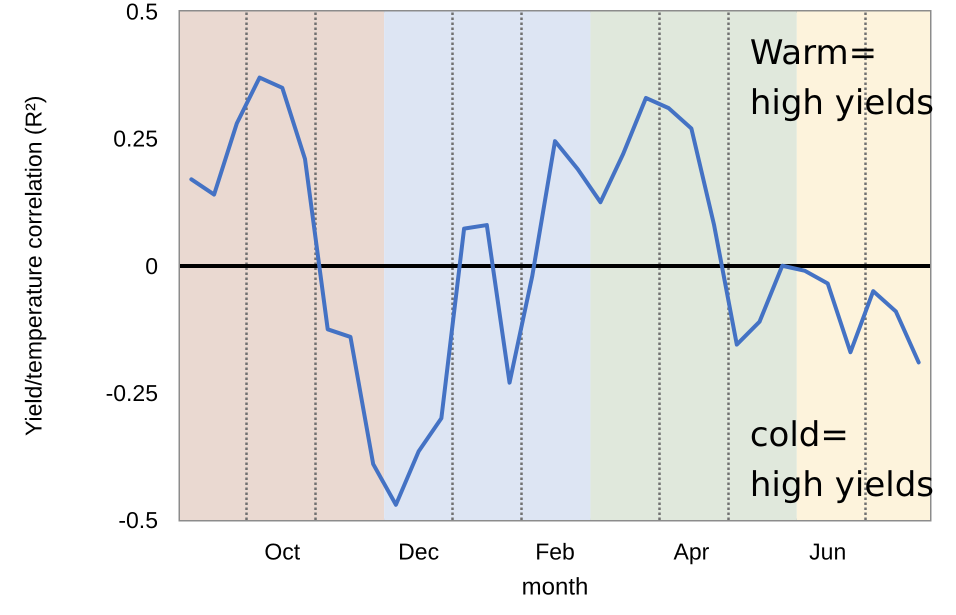 Image resolution: width=956 pixels, height=615 pixels. I want to click on y-axis-title: Yield/temperature correlation (R²), so click(33, 266).